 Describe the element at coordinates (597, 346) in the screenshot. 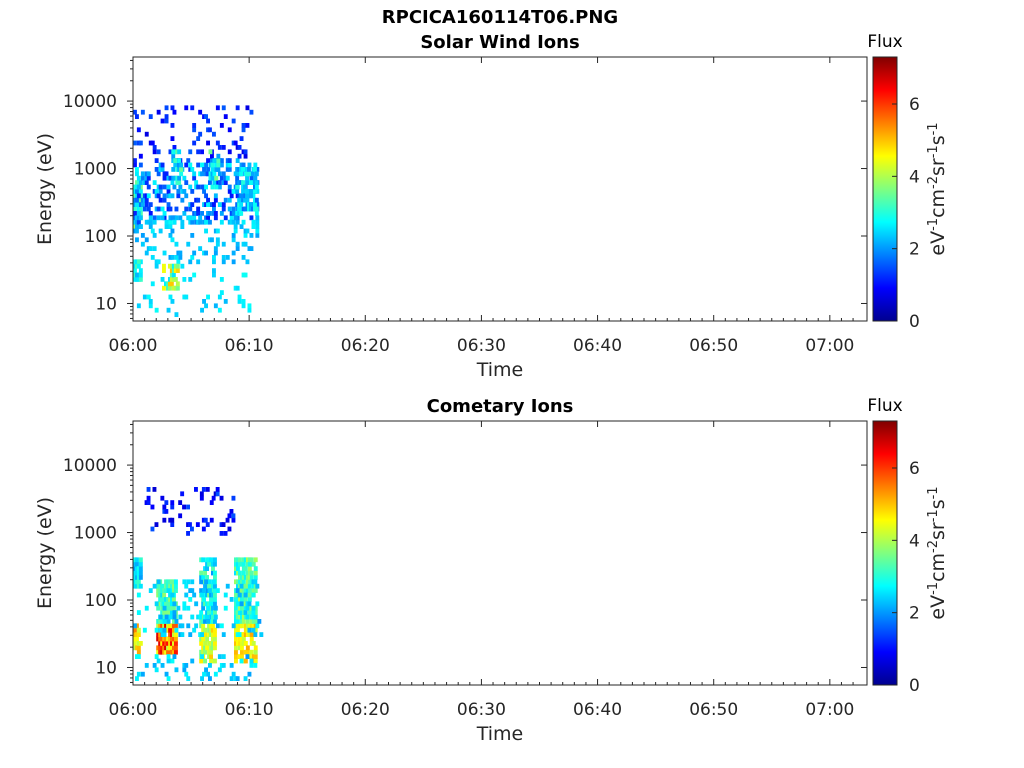

I see `x-tick-label: 06:40` at that location.